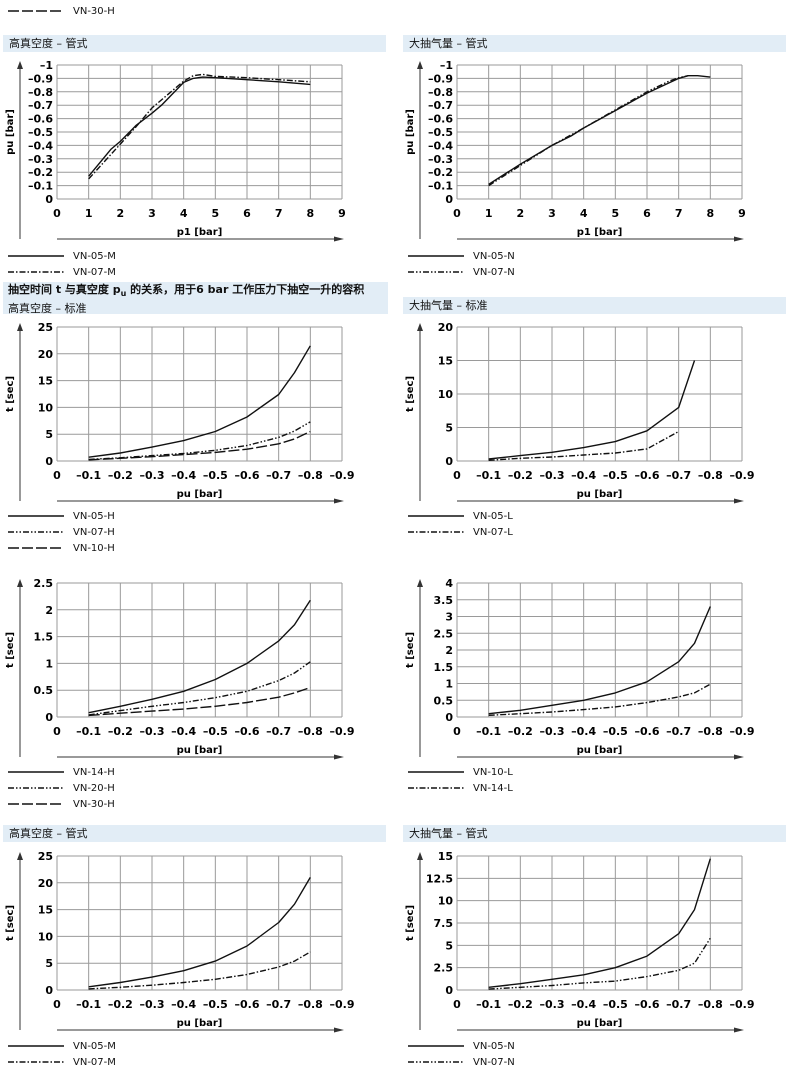 The image size is (790, 1076). I want to click on legend-label: VN-10-H, so click(94, 548).